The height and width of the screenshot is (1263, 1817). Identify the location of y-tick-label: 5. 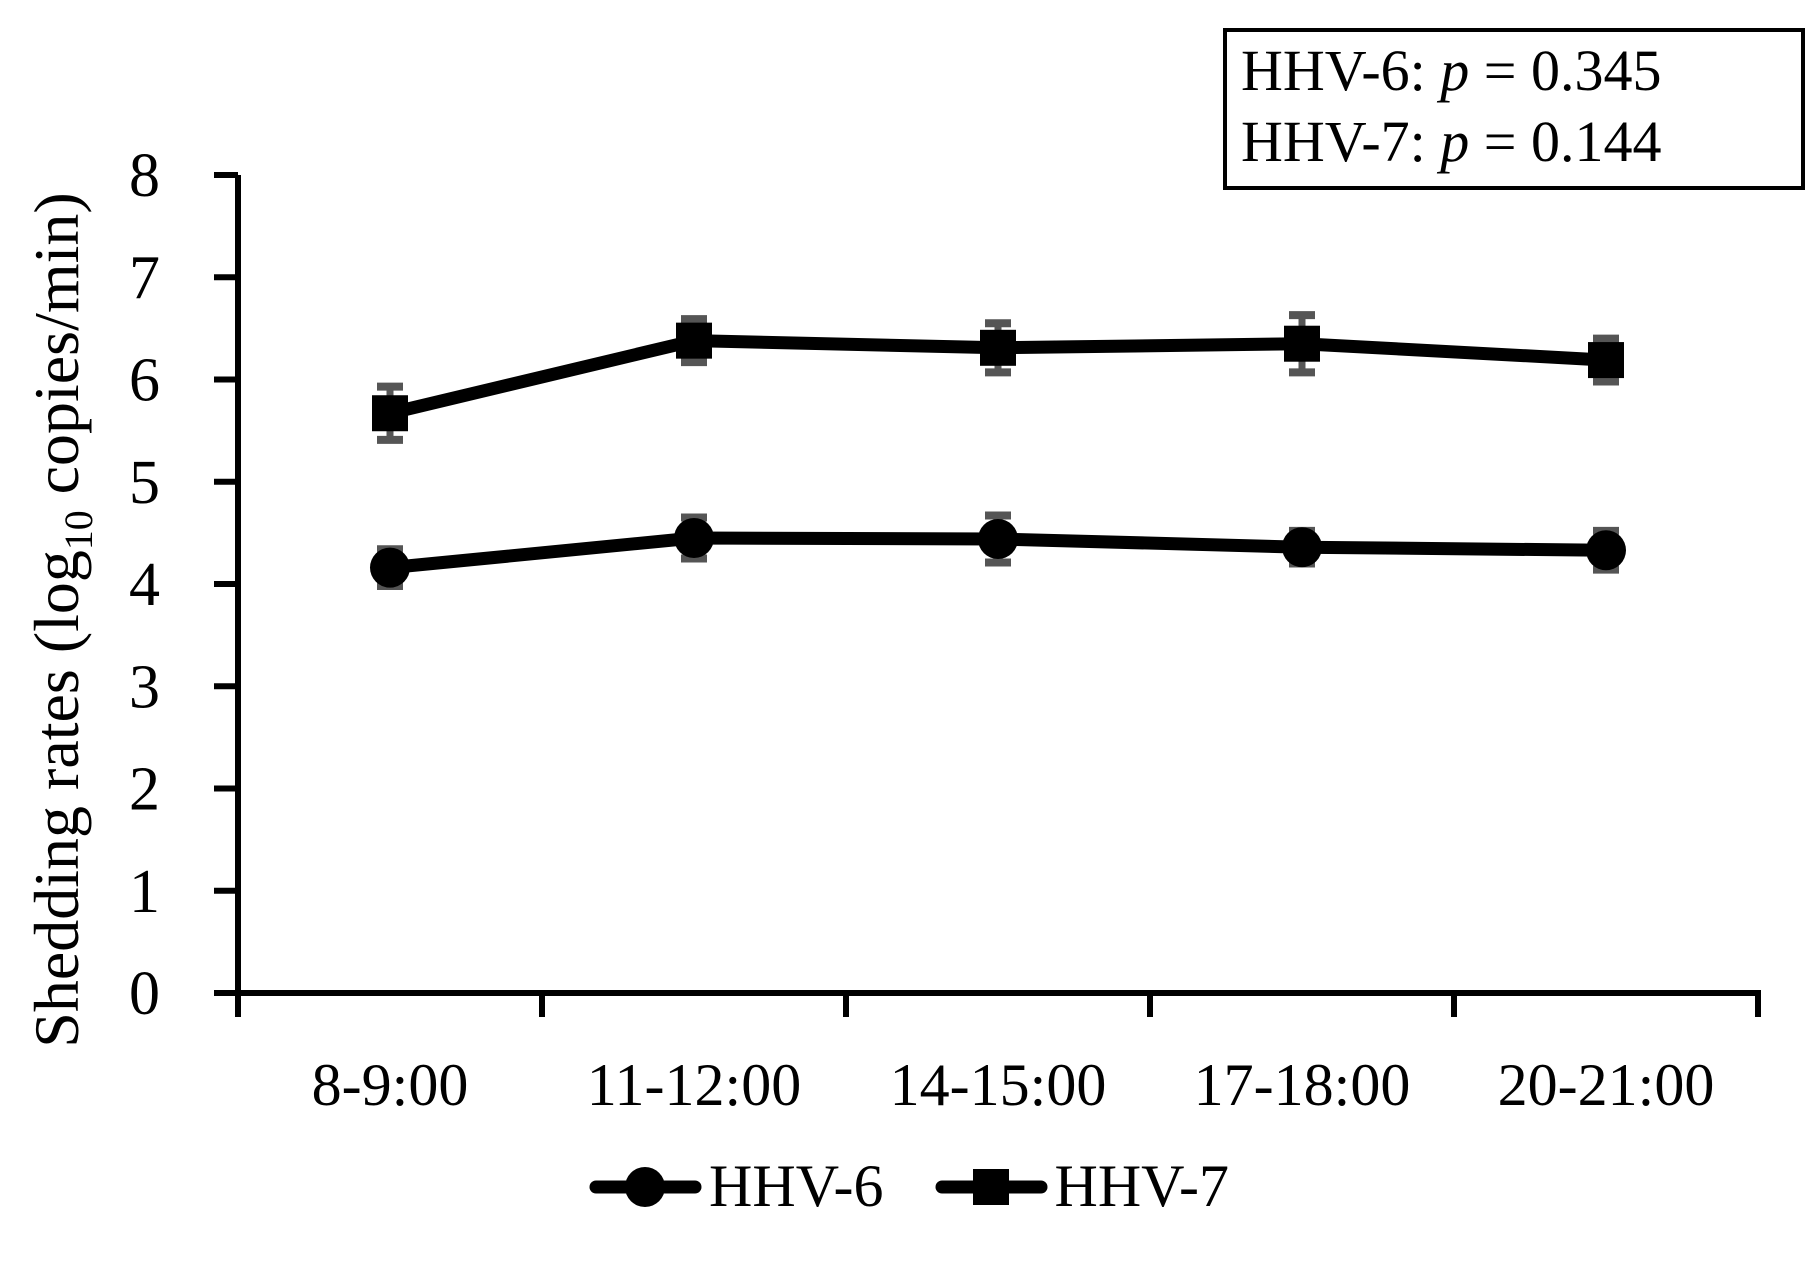
(144, 483).